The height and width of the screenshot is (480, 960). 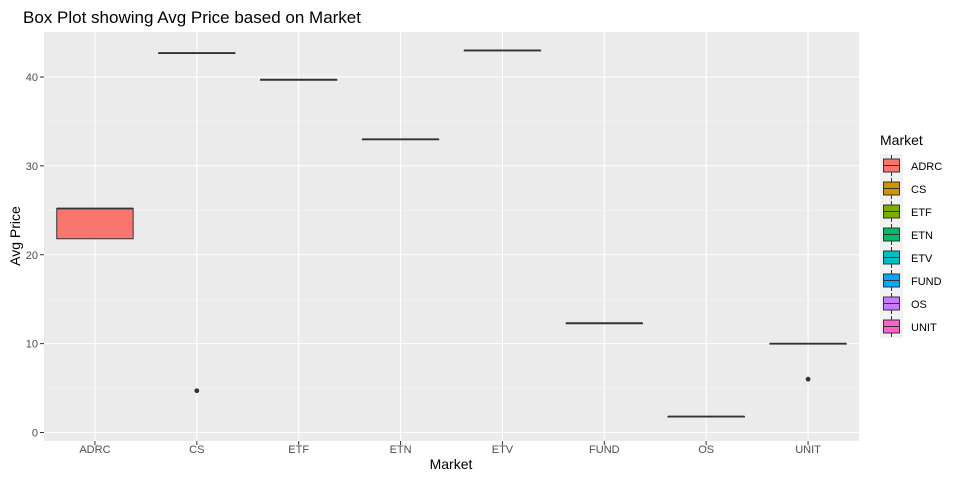 I want to click on x-tick-label: ETF, so click(x=298, y=450).